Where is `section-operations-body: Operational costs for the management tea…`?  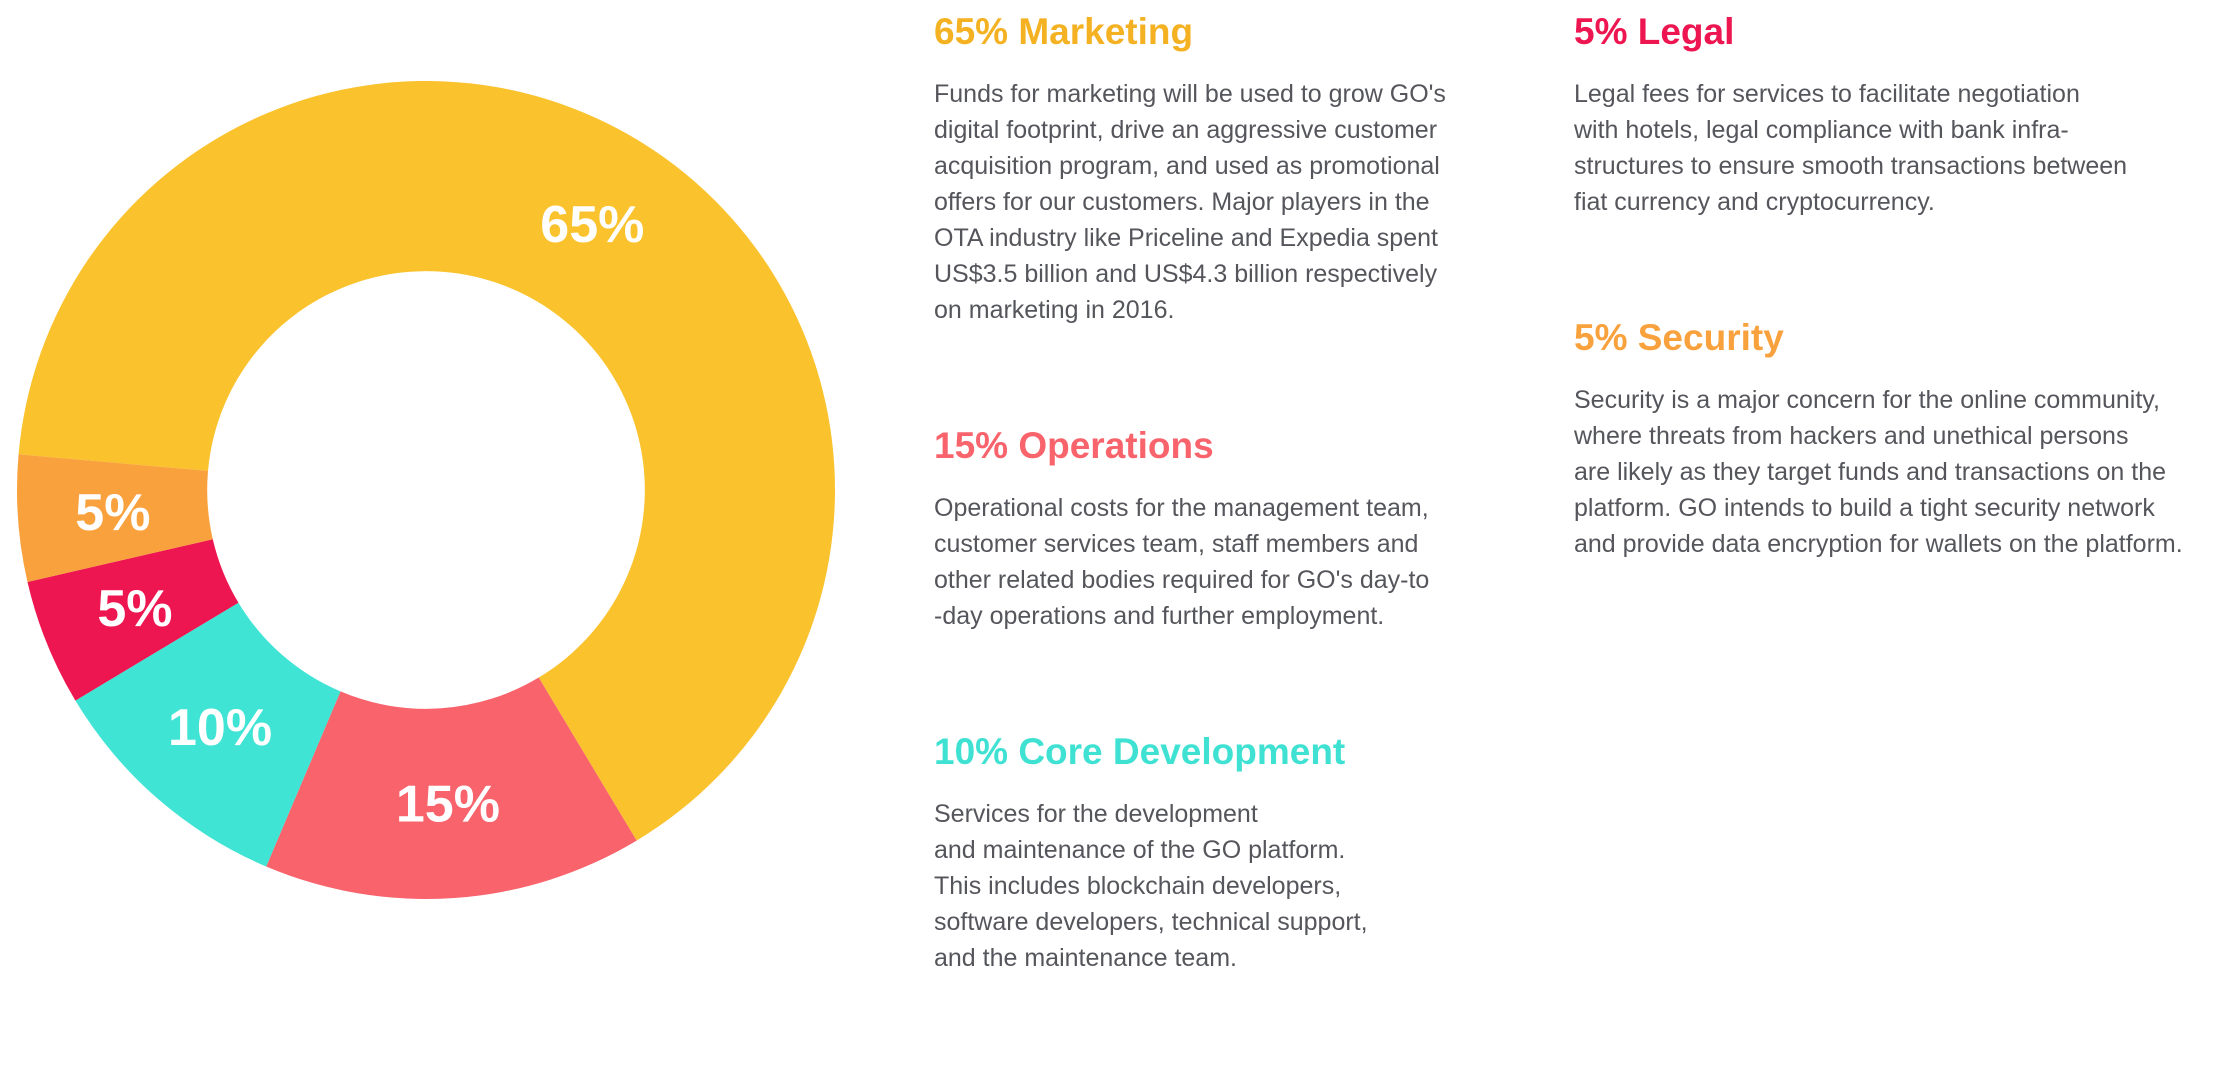
section-operations-body: Operational costs for the management tea… is located at coordinates (1182, 562).